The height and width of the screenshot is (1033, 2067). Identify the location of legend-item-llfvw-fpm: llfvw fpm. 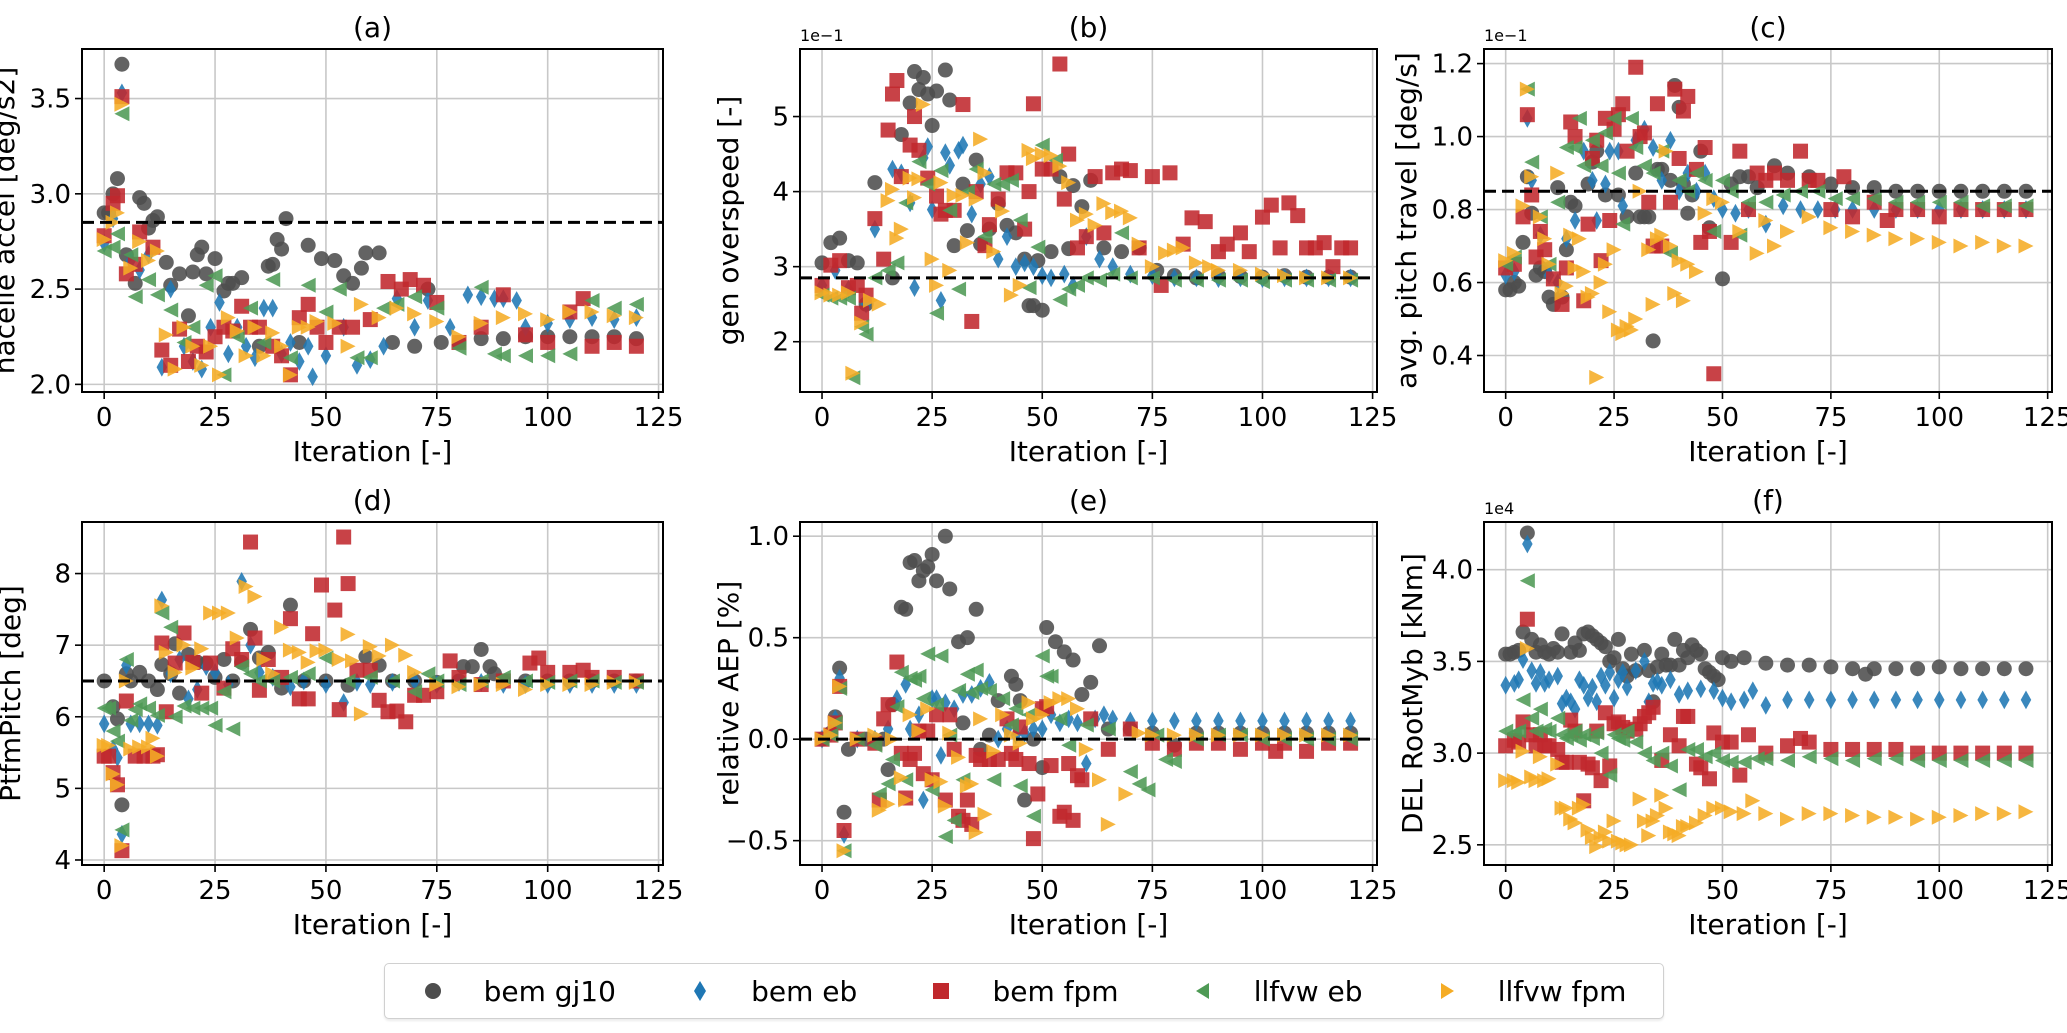
(1531, 991).